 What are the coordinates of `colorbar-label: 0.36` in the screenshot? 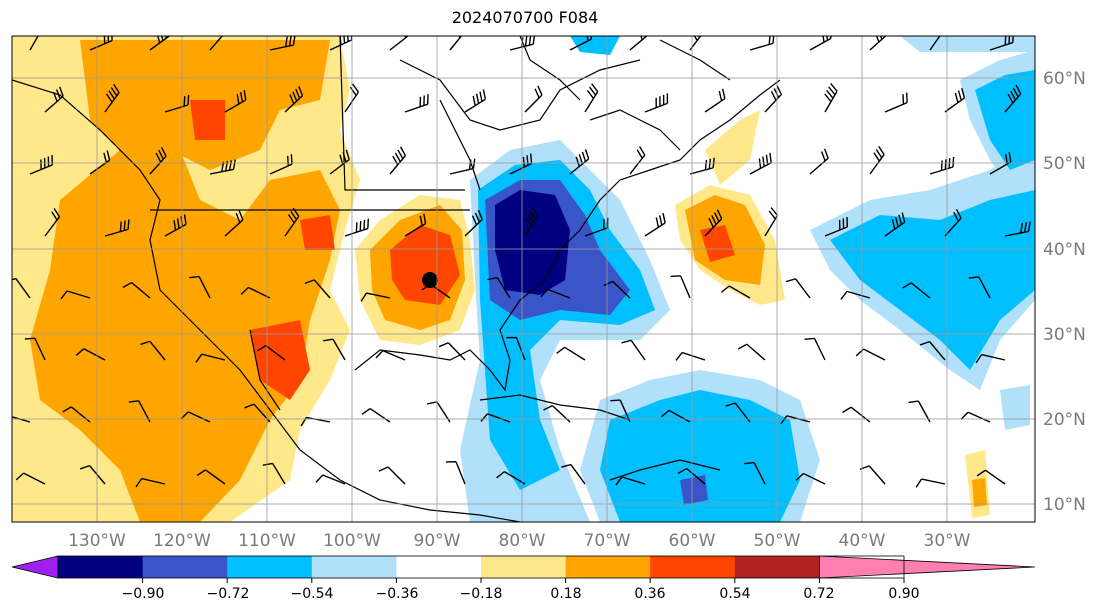 It's located at (649, 594).